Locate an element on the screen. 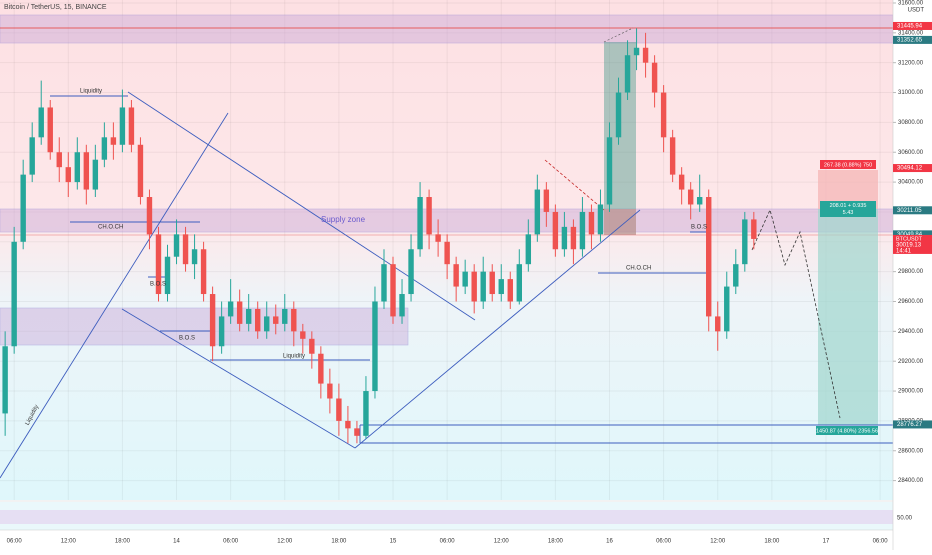  price-badge-label: 30049.84 is located at coordinates (910, 235).